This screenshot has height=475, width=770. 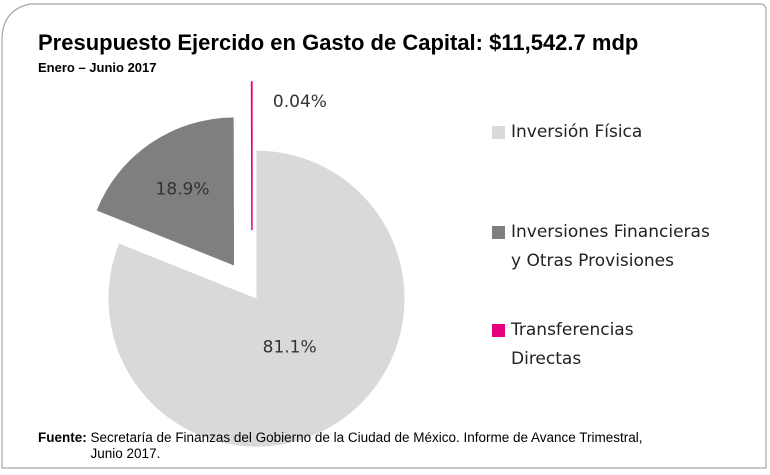 I want to click on legend-item: Transferencias Directas, so click(x=607, y=345).